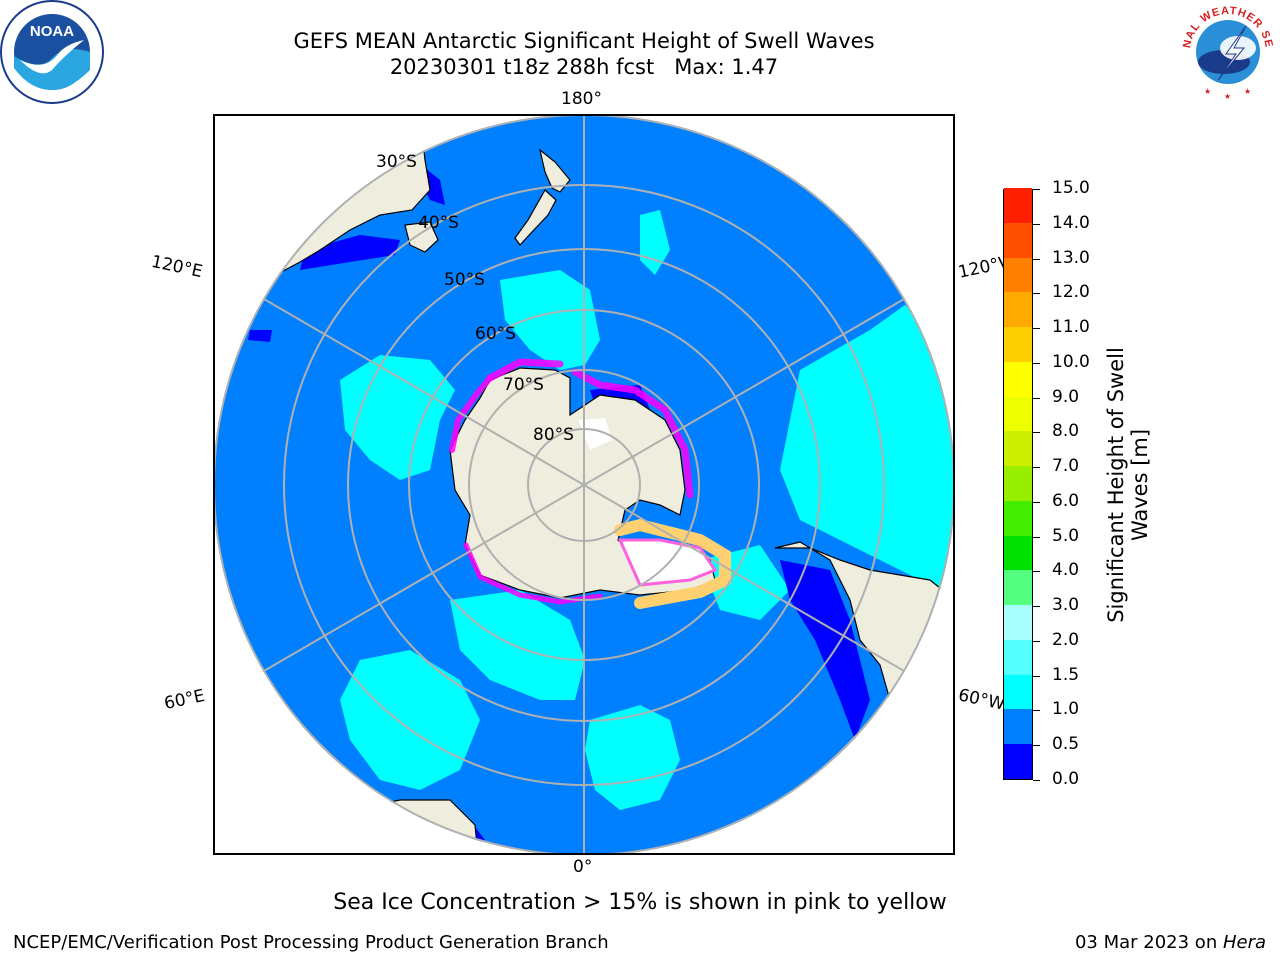 The height and width of the screenshot is (960, 1280). I want to click on lat-label-30s: 30°S, so click(396, 162).